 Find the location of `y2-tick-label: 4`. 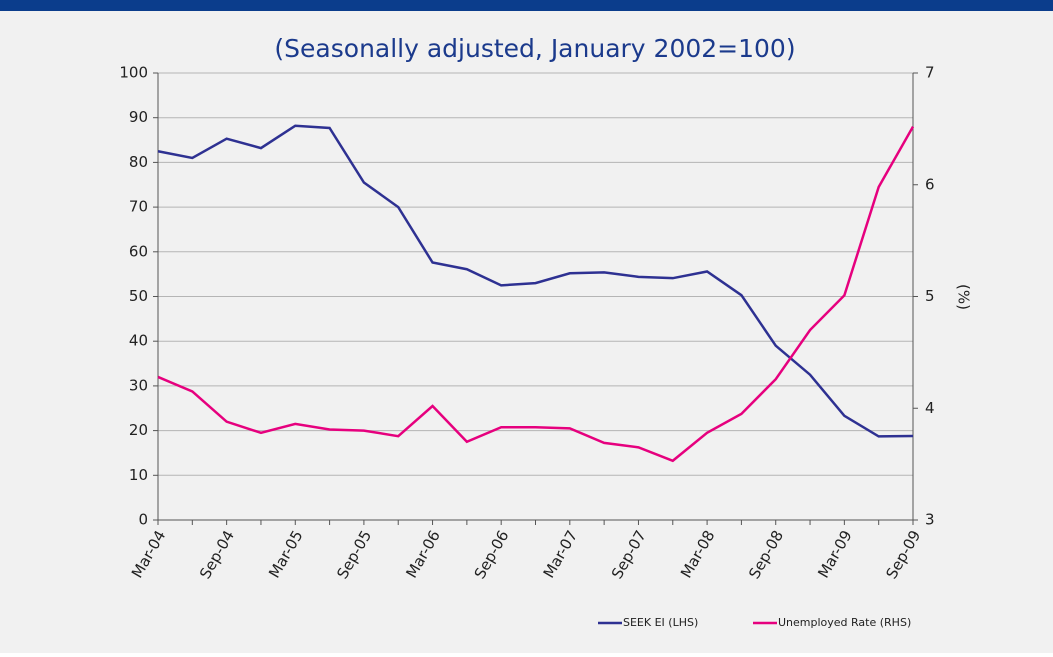

y2-tick-label: 4 is located at coordinates (930, 408).